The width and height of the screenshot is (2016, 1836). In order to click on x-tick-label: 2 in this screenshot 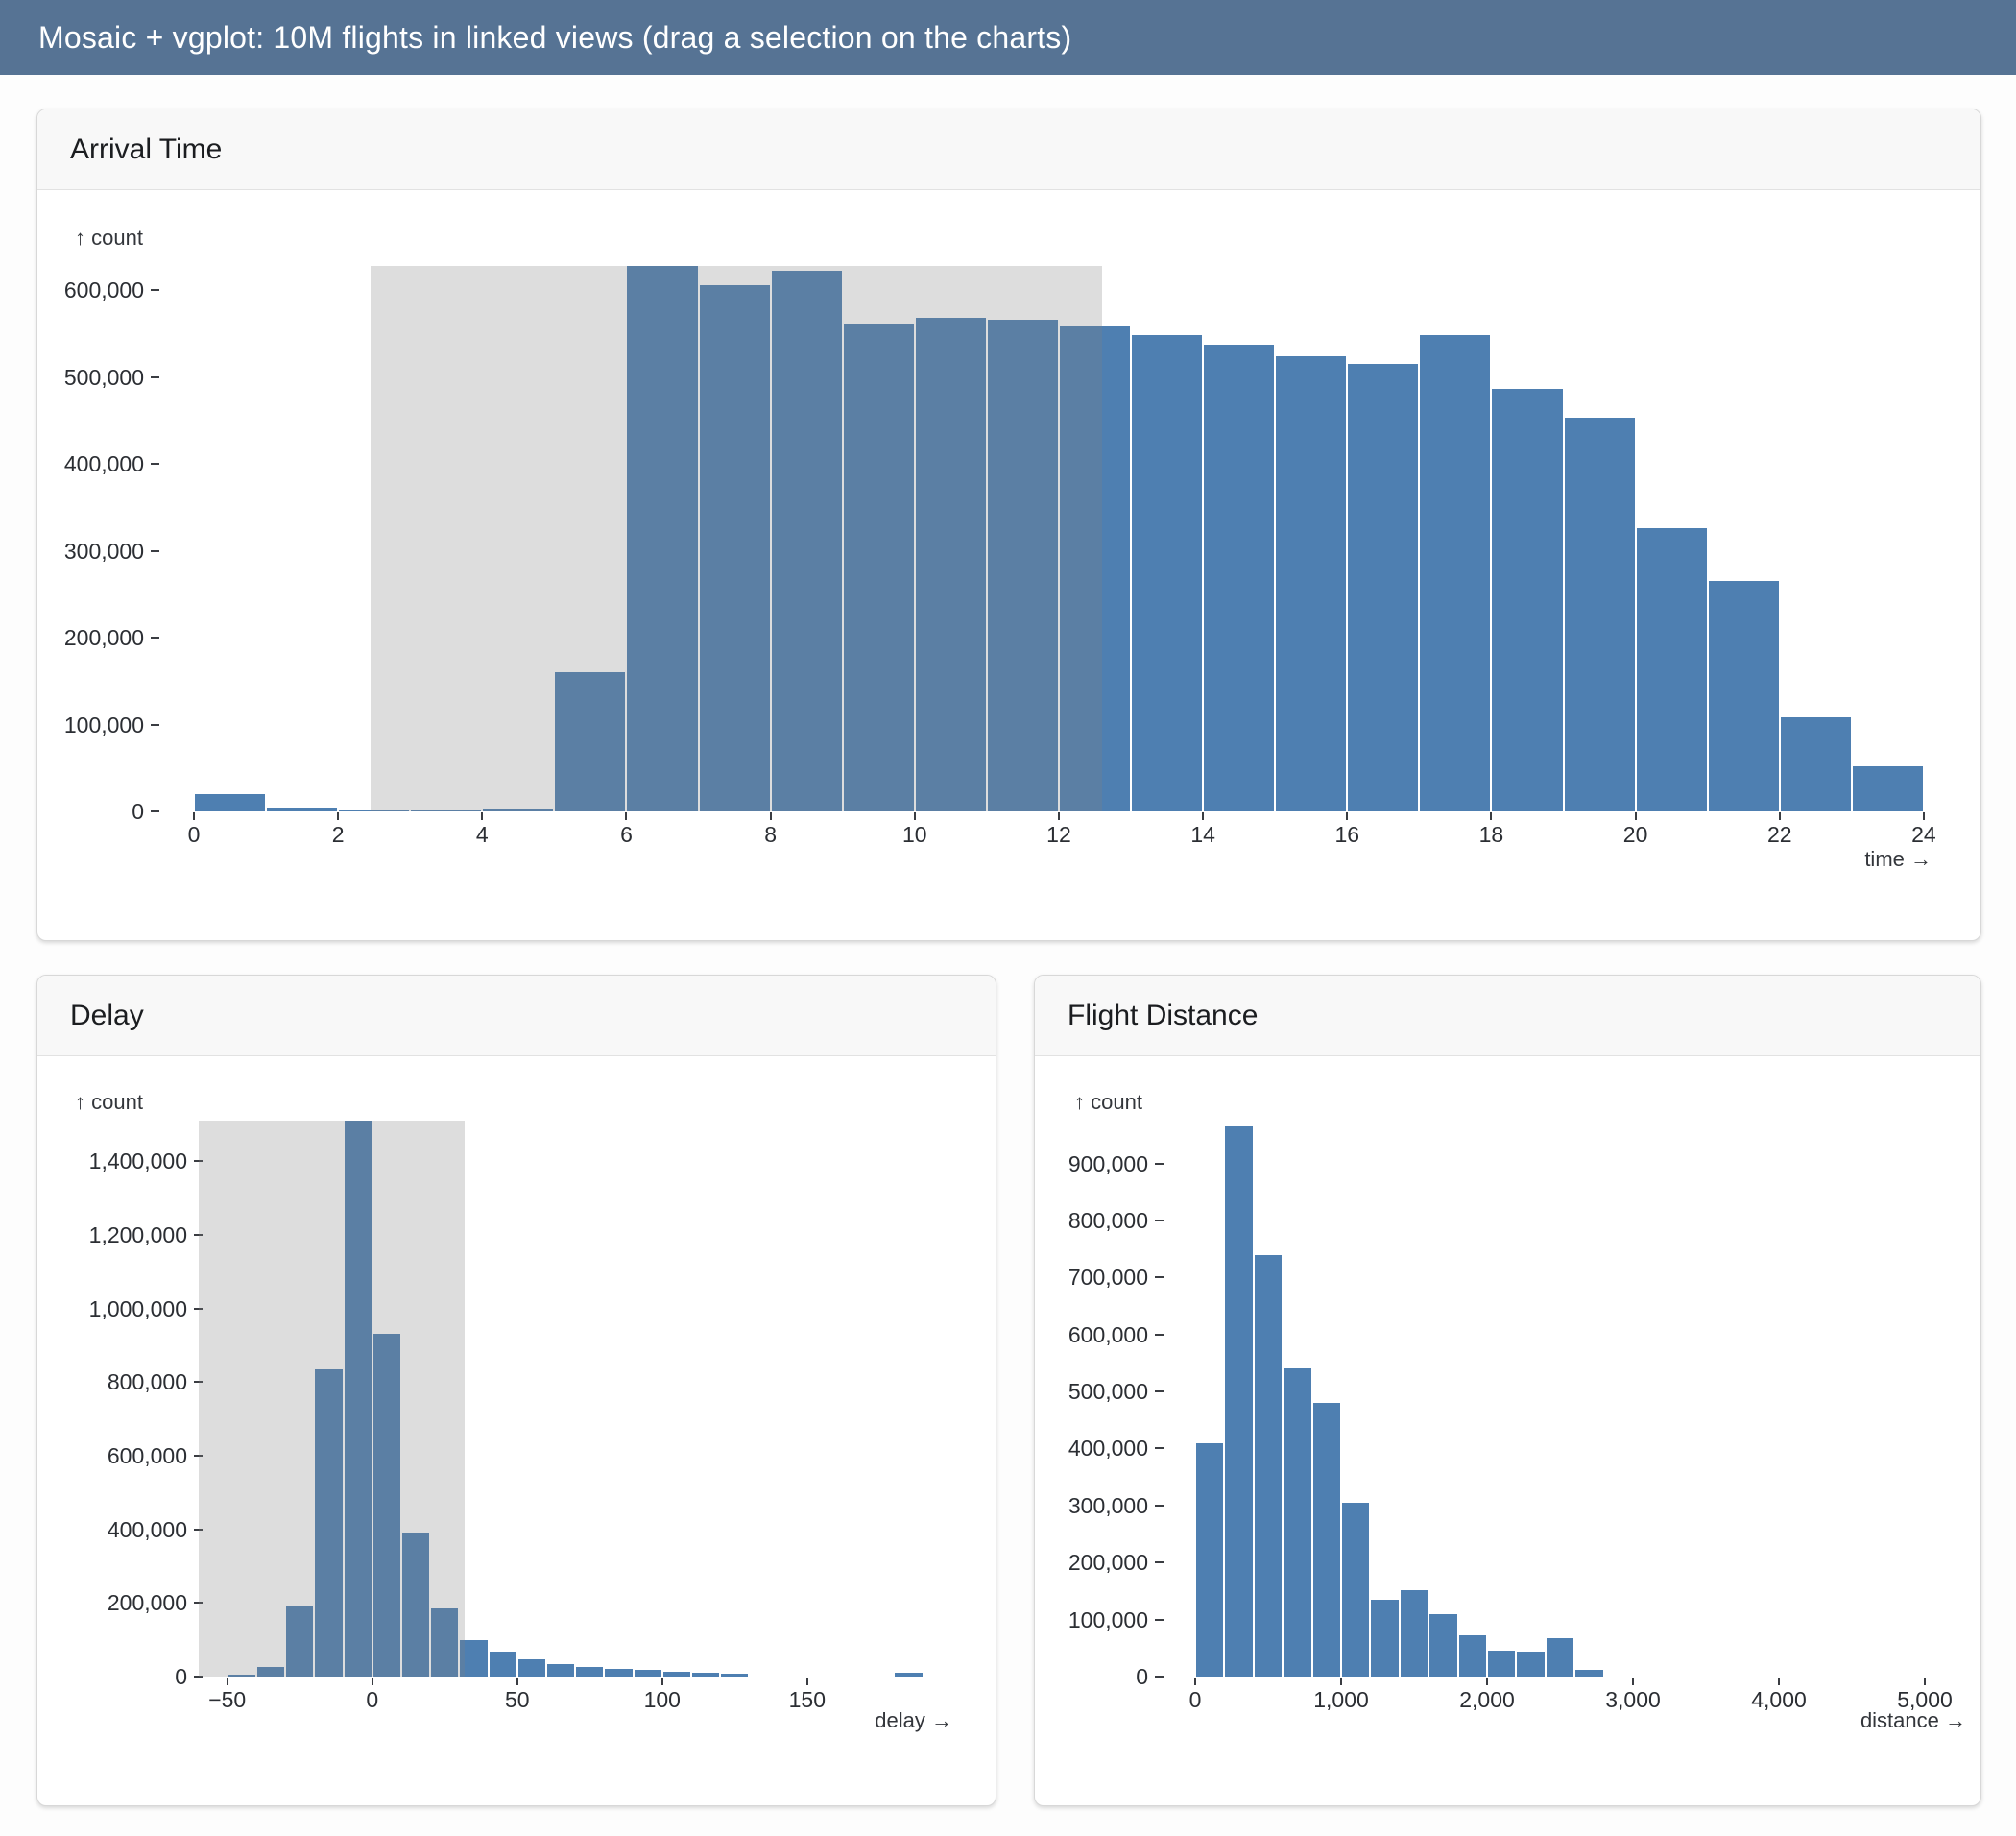, I will do `click(338, 834)`.